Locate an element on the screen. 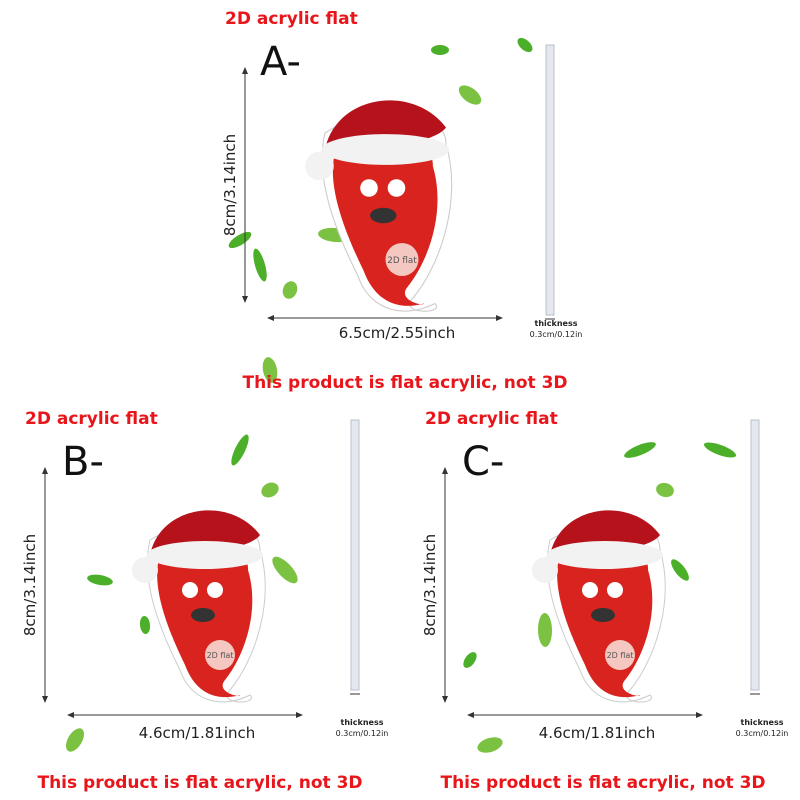  variant-label: B- is located at coordinates (83, 462).